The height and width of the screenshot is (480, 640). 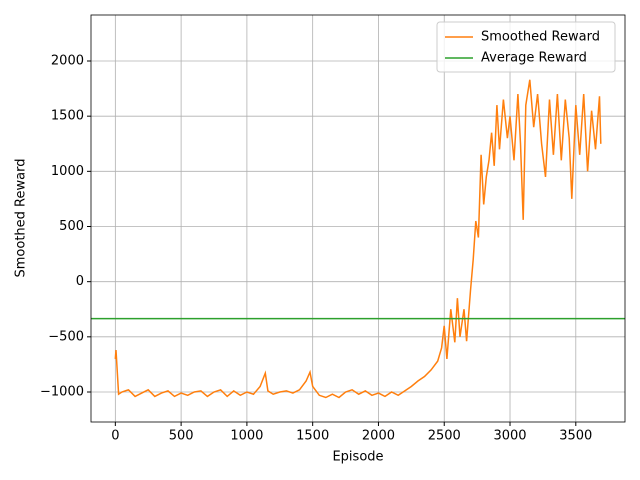 What do you see at coordinates (534, 58) in the screenshot?
I see `legend-label: Average Reward` at bounding box center [534, 58].